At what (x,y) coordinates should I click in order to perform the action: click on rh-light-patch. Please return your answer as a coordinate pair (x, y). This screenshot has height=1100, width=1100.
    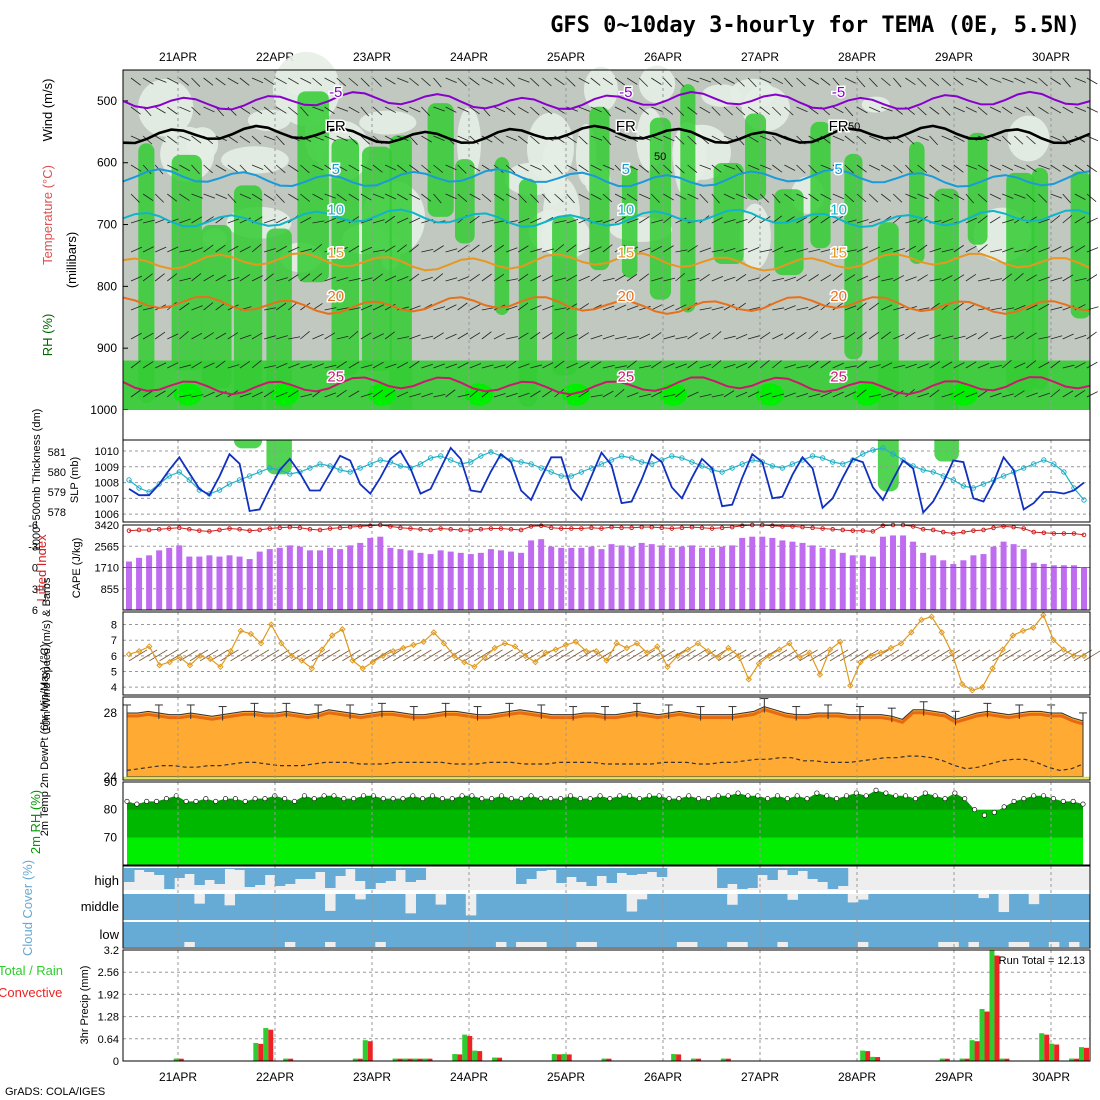
    Looking at the image, I should click on (550, 148).